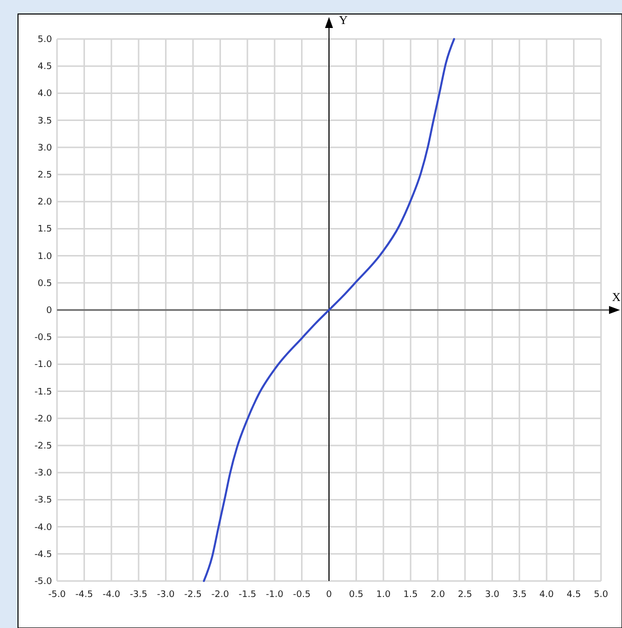 The image size is (622, 628). Describe the element at coordinates (45, 40) in the screenshot. I see `y-tick-label: 5.0` at that location.